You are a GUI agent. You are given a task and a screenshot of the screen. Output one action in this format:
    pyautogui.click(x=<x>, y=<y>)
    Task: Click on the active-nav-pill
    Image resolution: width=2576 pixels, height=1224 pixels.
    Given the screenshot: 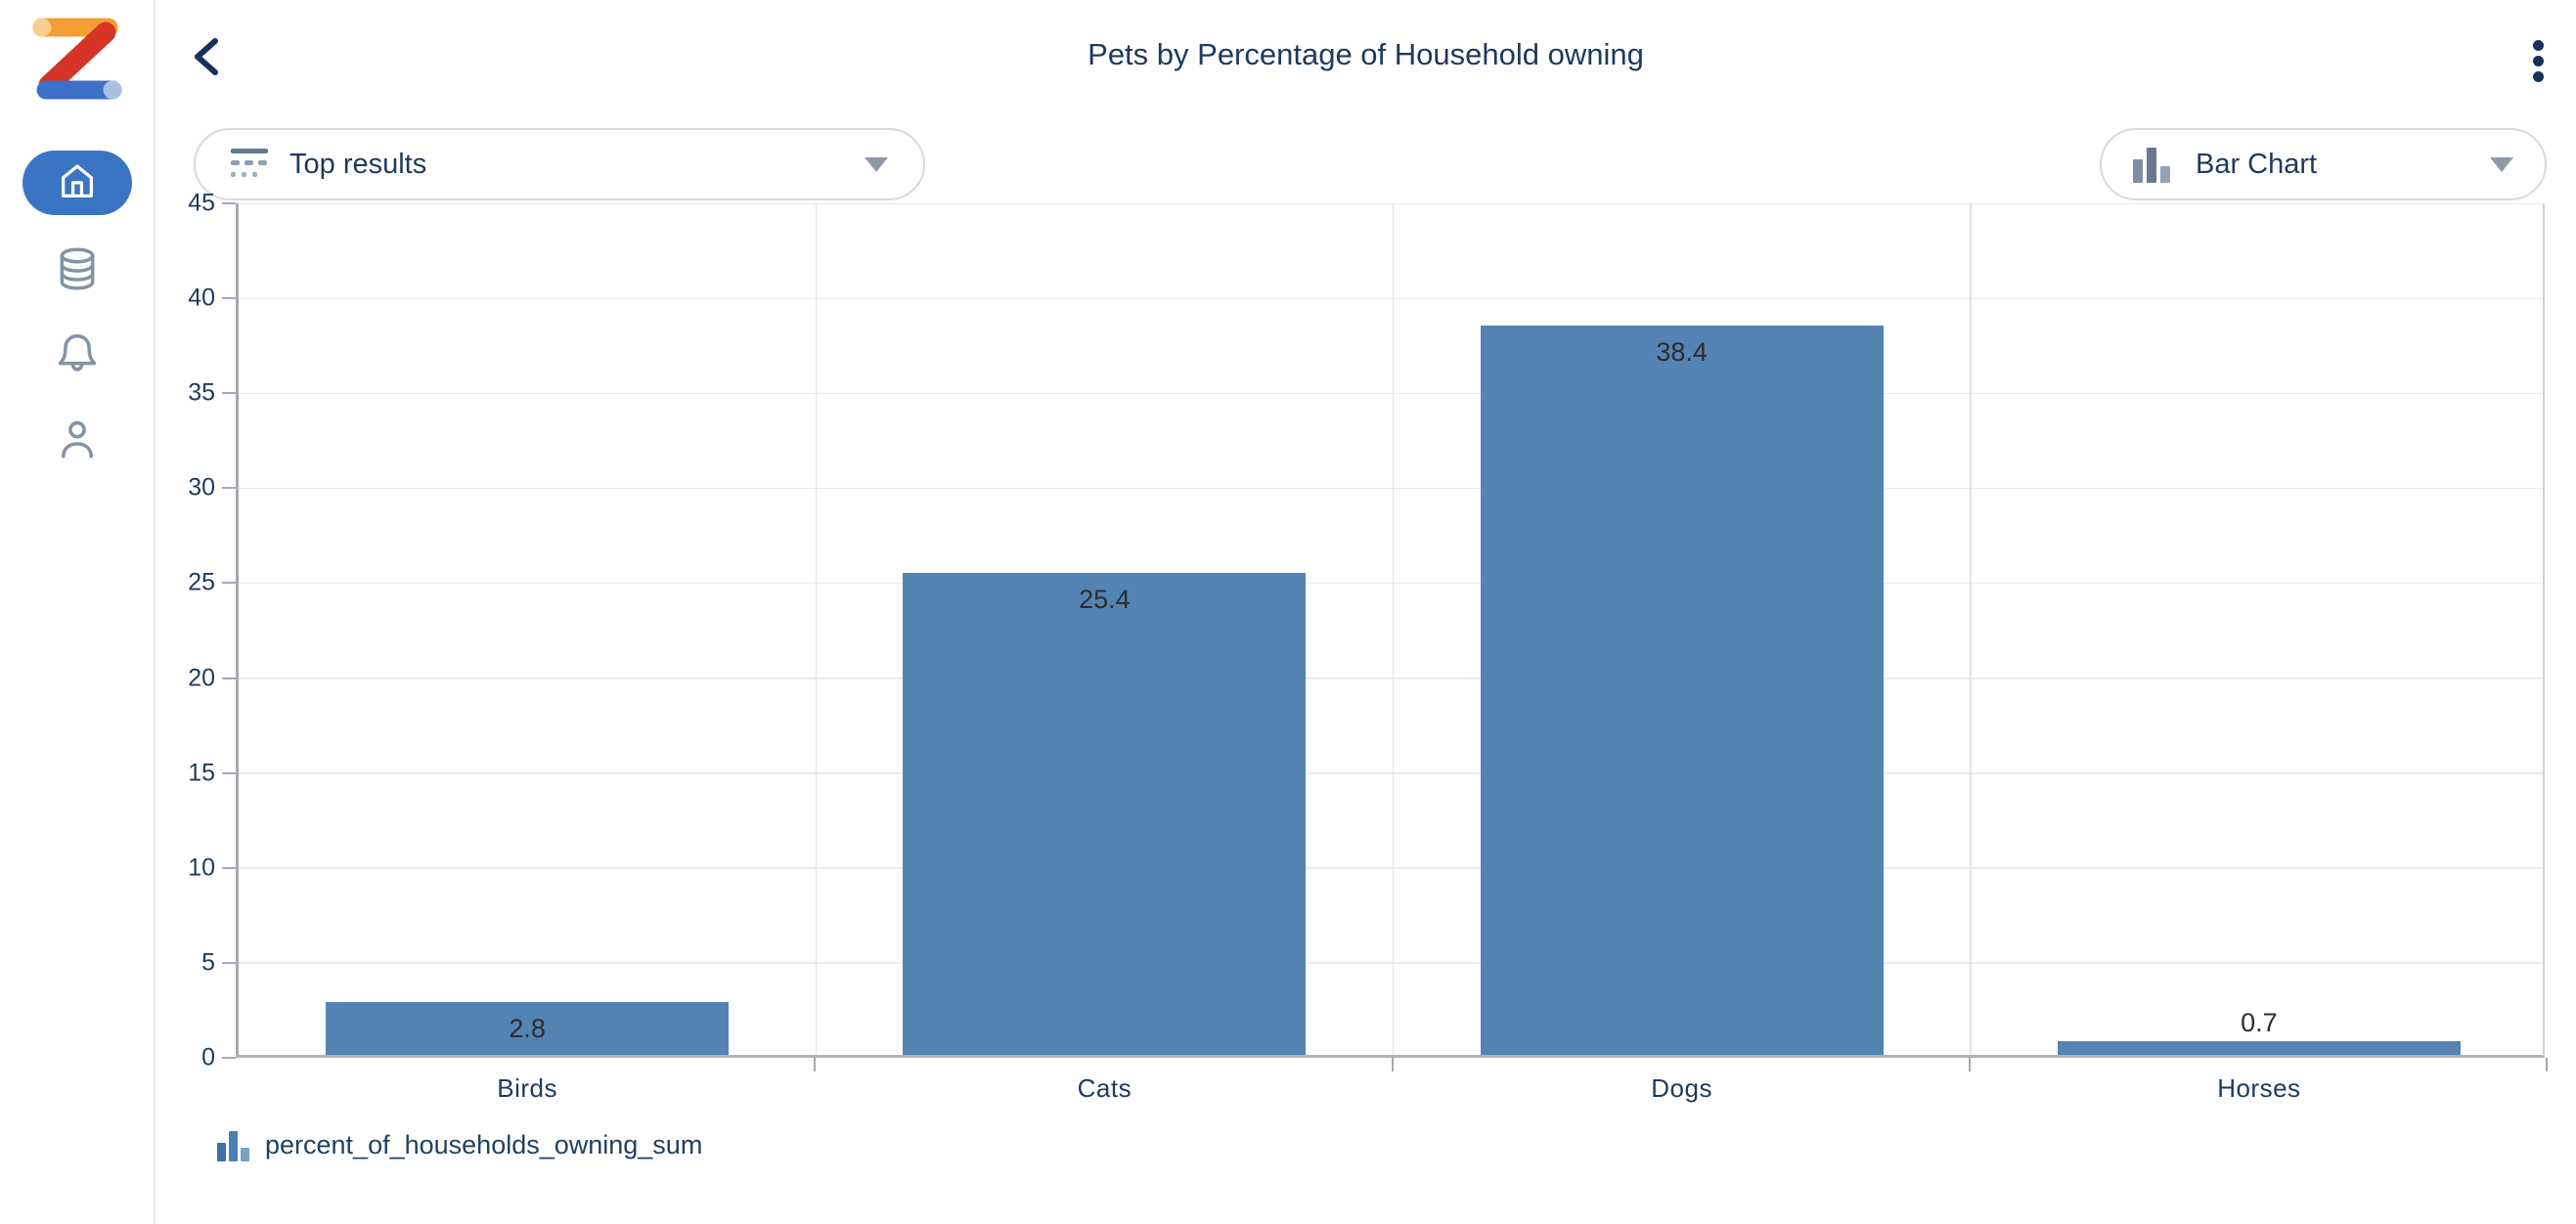 What is the action you would take?
    pyautogui.click(x=77, y=183)
    